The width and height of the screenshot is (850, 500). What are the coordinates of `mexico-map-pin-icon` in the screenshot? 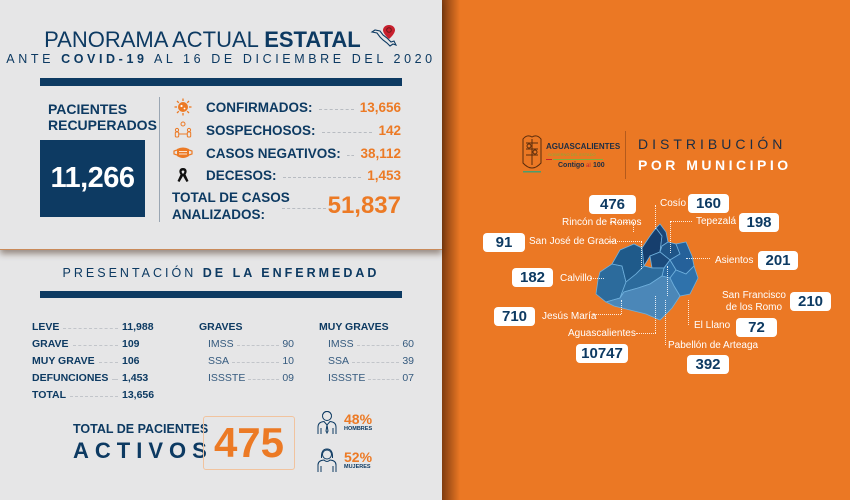 It's located at (384, 36).